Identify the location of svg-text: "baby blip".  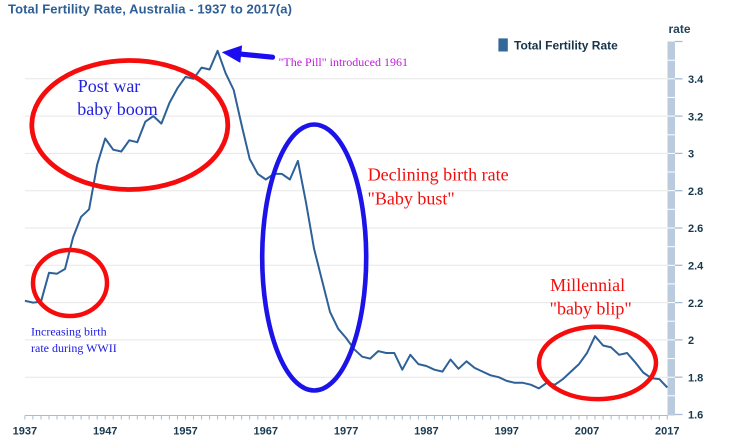
(591, 308).